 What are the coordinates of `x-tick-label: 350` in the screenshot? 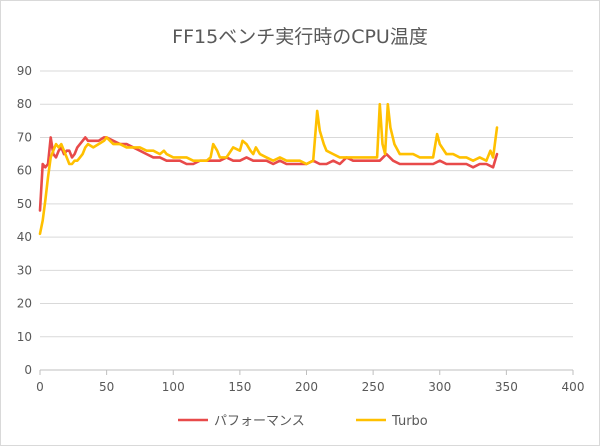 It's located at (506, 387).